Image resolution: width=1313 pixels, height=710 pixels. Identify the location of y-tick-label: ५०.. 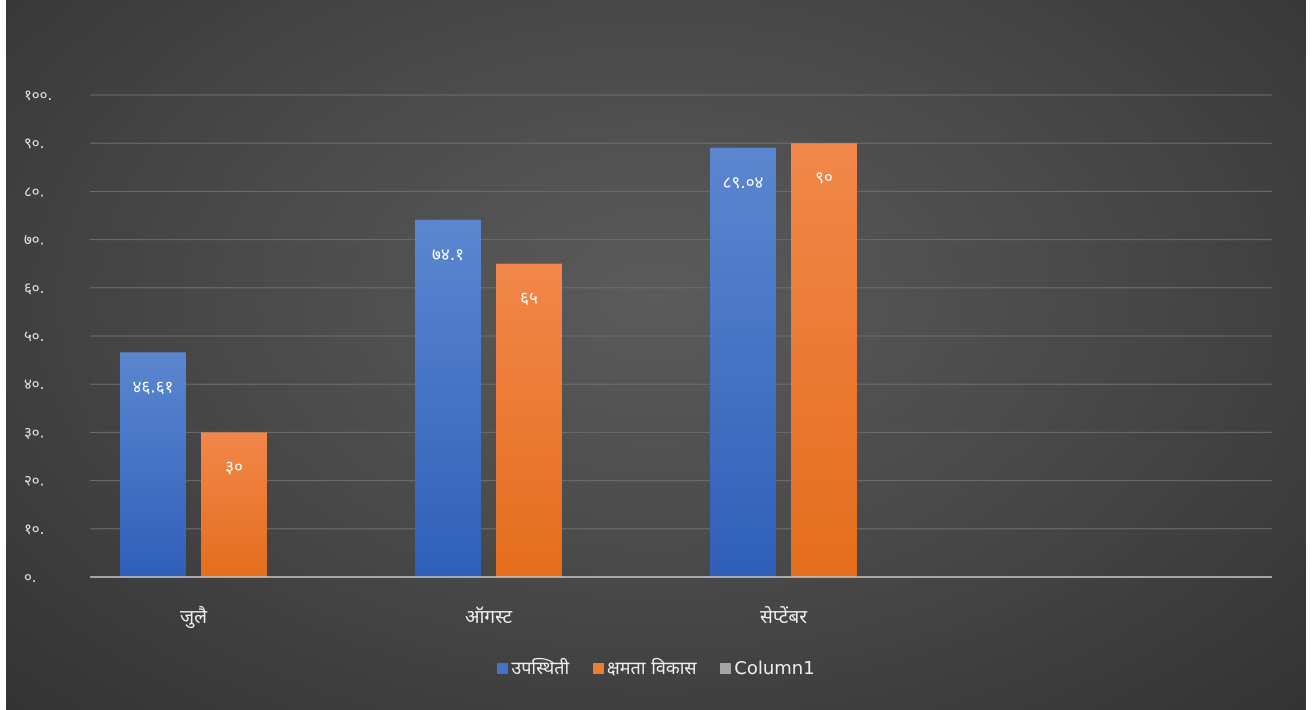
(34, 336).